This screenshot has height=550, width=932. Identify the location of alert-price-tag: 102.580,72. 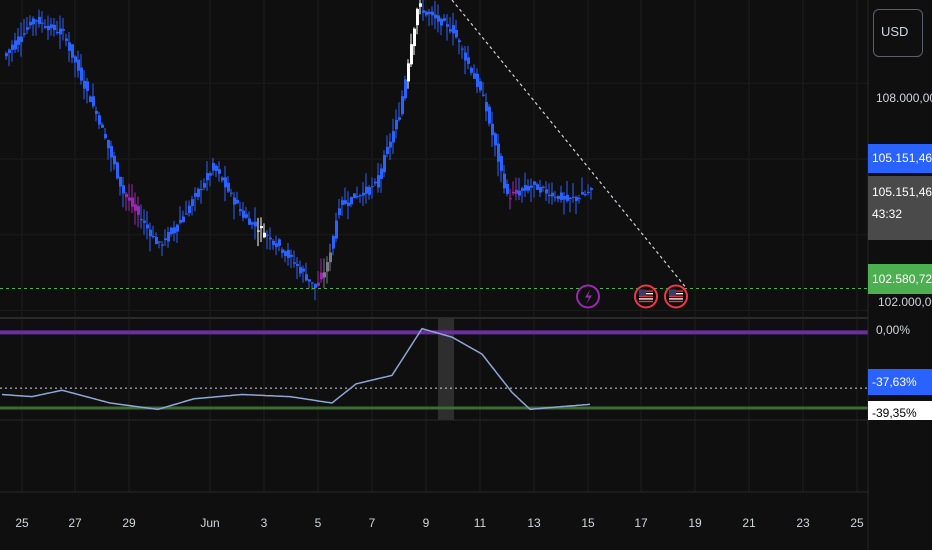
(900, 279).